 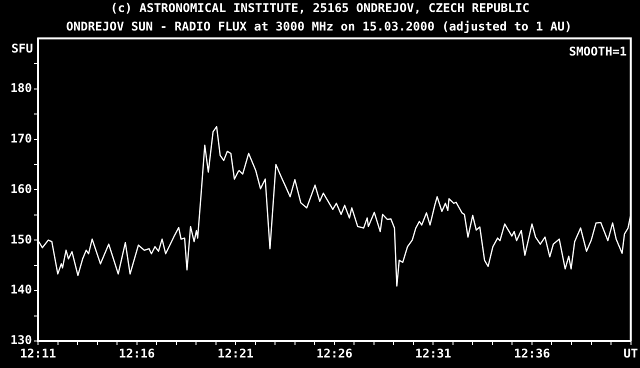 What do you see at coordinates (136, 353) in the screenshot?
I see `x-tick-label: 12:16` at bounding box center [136, 353].